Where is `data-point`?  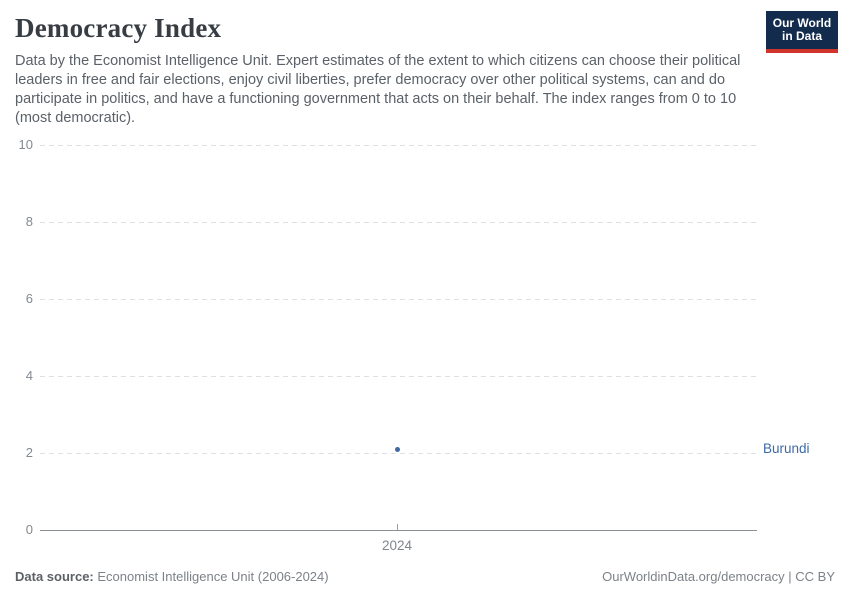 data-point is located at coordinates (397, 449).